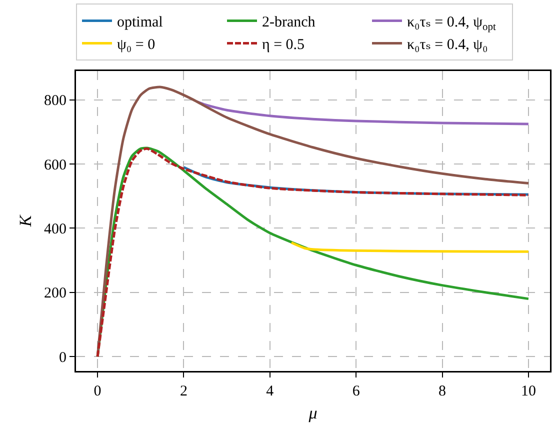 The image size is (552, 434). What do you see at coordinates (442, 392) in the screenshot?
I see `x-tick-label: 8` at bounding box center [442, 392].